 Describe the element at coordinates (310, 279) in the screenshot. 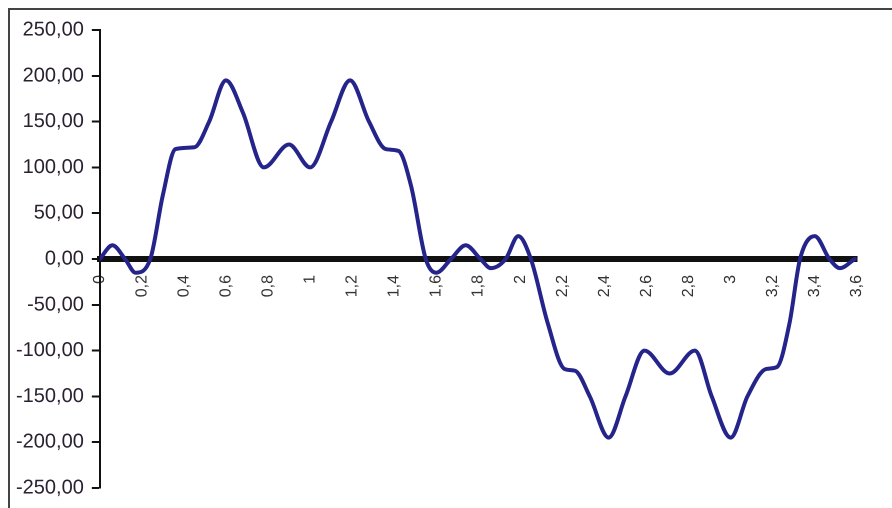

I see `x-tick-label: 1` at that location.